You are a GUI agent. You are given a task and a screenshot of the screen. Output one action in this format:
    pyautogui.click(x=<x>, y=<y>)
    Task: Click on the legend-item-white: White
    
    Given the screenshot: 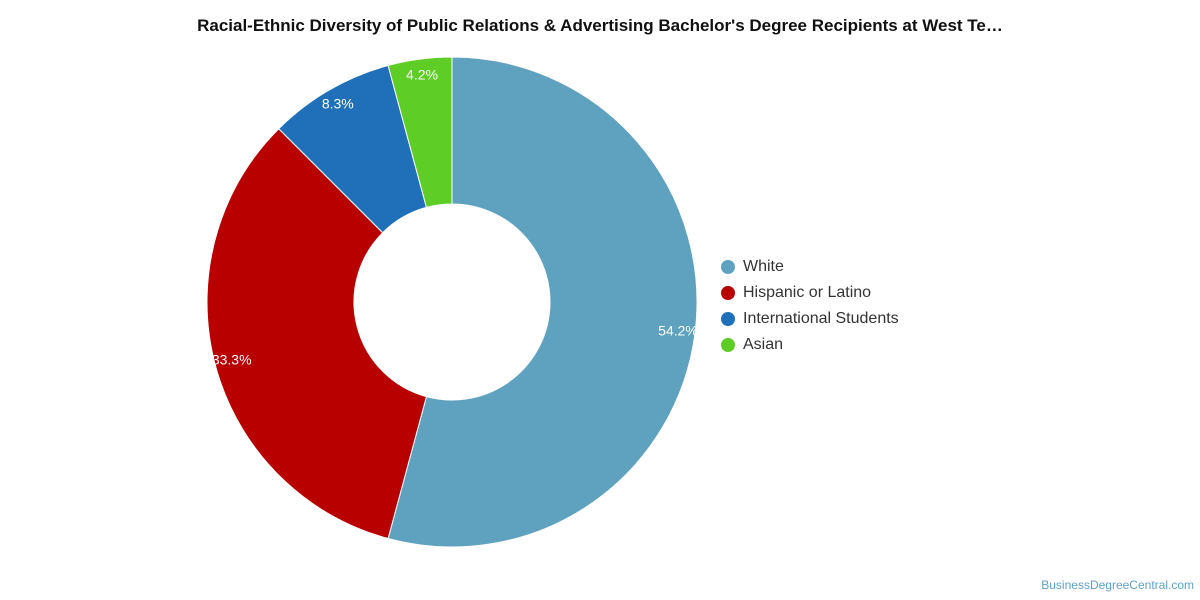 What is the action you would take?
    pyautogui.click(x=810, y=267)
    